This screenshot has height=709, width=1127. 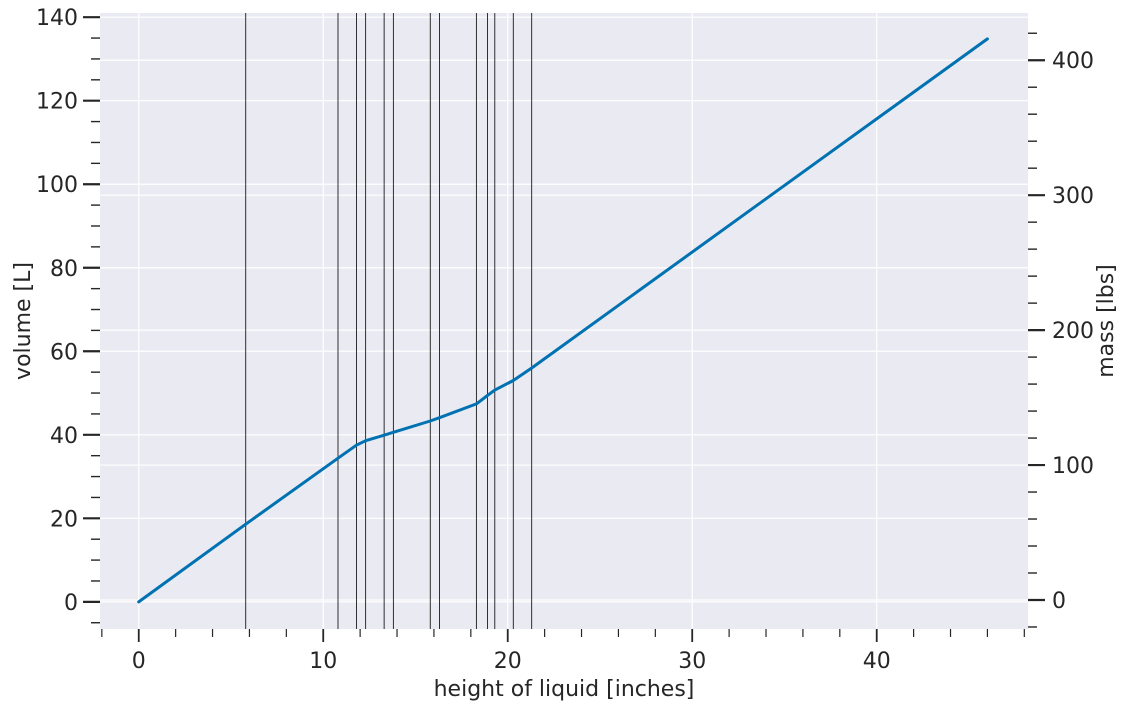 I want to click on y-tick-label: 80, so click(x=64, y=269).